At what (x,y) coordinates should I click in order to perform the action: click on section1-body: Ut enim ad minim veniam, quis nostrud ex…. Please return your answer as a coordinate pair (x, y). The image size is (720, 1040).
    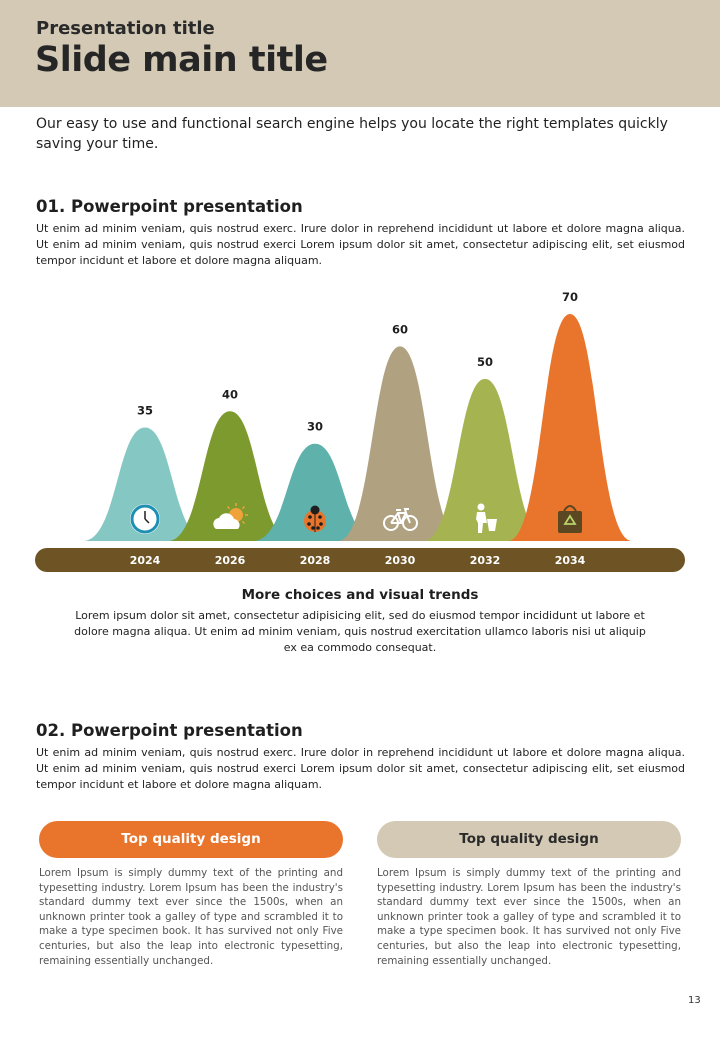
    Looking at the image, I should click on (360, 244).